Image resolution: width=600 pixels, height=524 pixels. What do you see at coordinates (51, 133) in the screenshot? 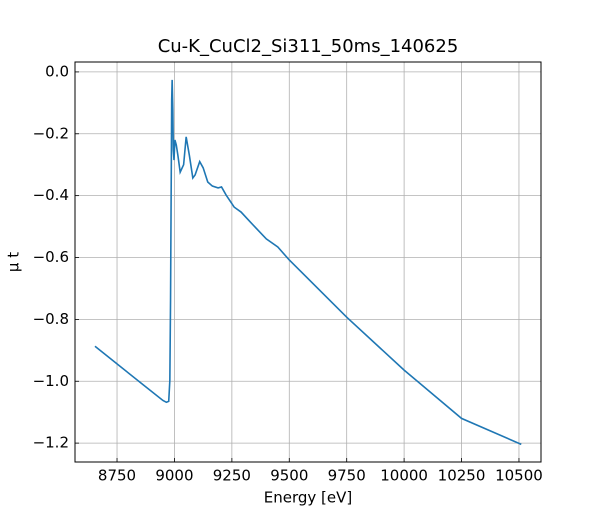
I see `y-tick-label: −0.2` at bounding box center [51, 133].